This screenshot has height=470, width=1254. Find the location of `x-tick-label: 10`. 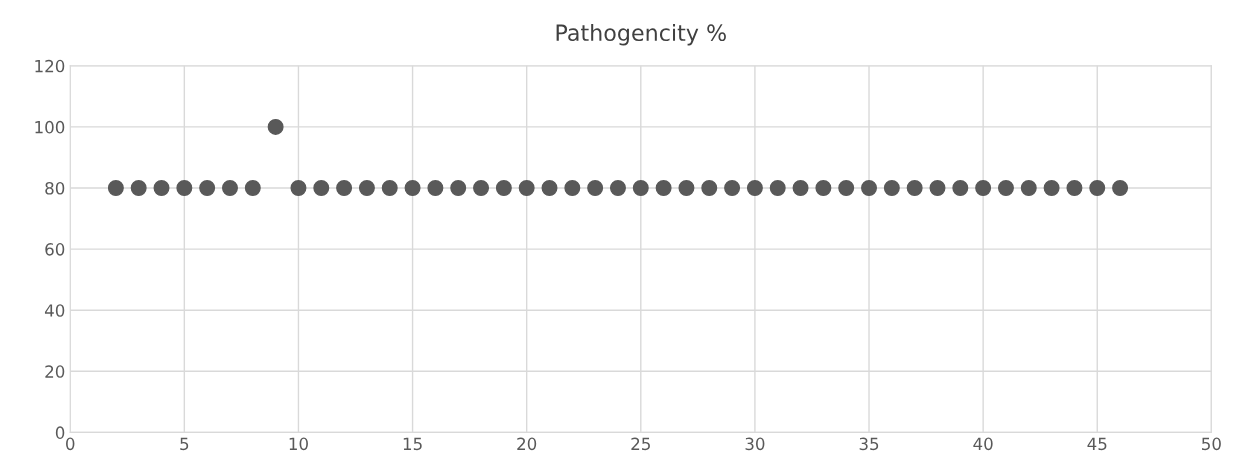

x-tick-label: 10 is located at coordinates (298, 444).